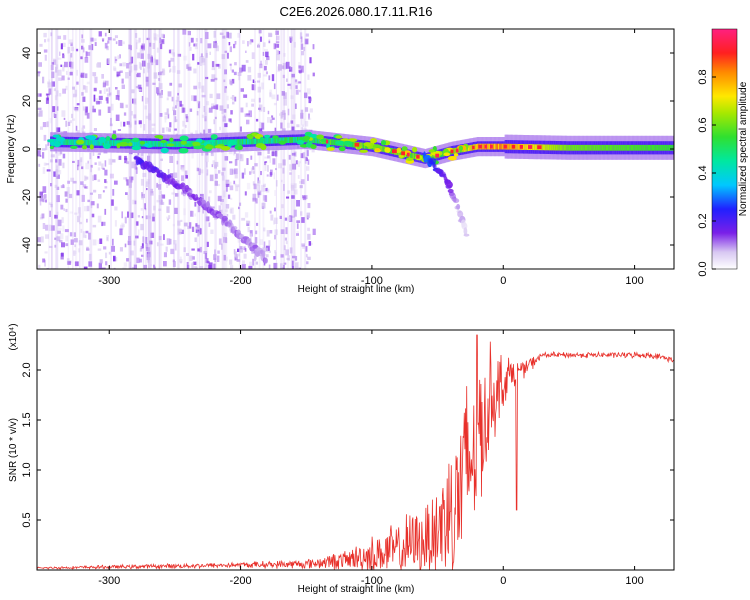 The image size is (750, 600). I want to click on dip-cell, so click(458, 206).